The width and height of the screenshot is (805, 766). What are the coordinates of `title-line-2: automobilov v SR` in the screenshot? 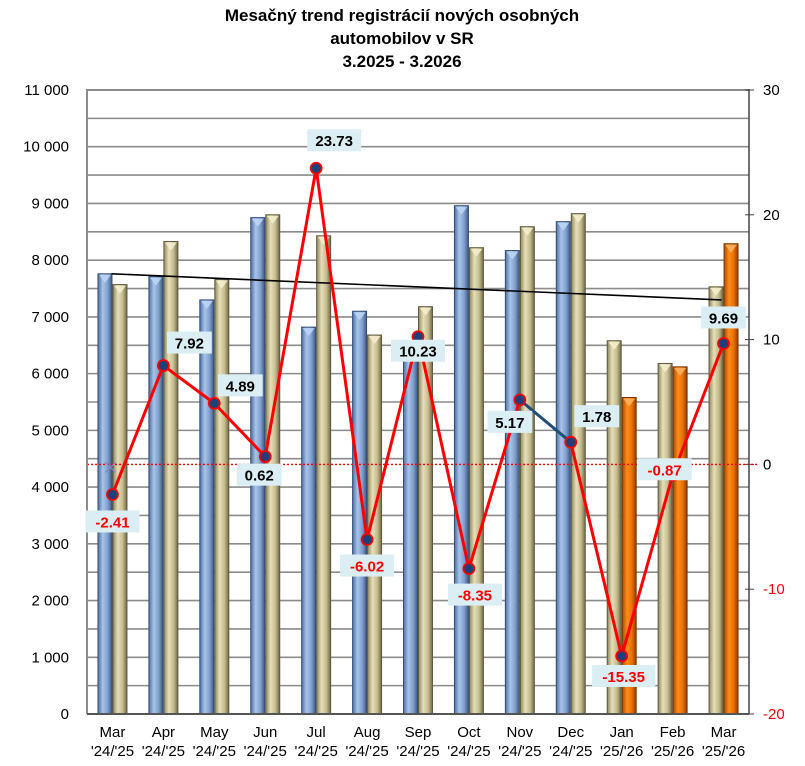 It's located at (402, 38).